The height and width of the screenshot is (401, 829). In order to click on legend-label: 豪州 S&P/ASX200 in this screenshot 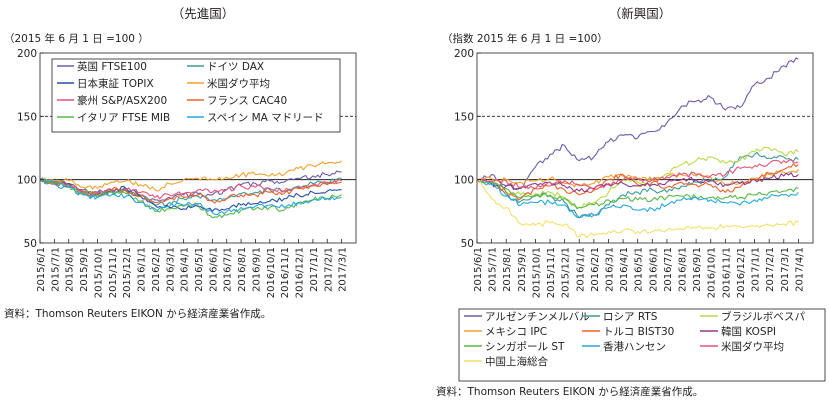, I will do `click(122, 100)`.